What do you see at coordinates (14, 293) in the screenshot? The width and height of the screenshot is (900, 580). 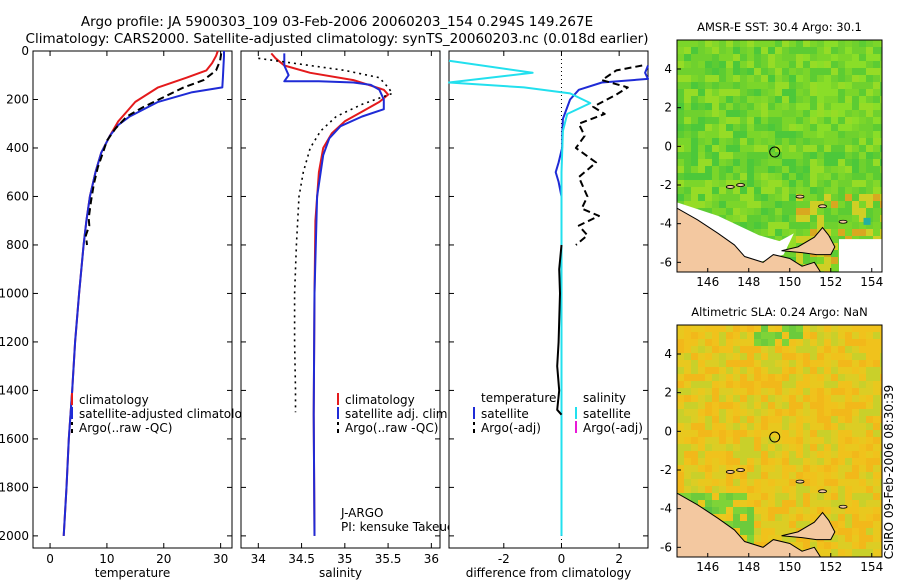 I see `temperature-y-tick-label: 1000` at bounding box center [14, 293].